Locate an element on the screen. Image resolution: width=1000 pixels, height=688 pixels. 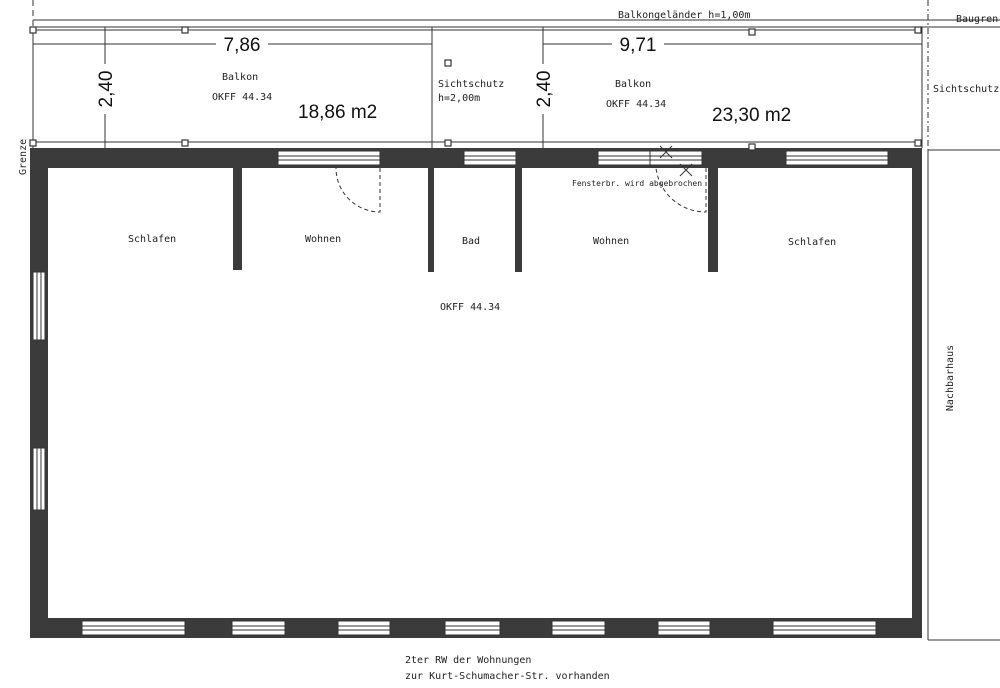
privacy-screen-height: h=2,00m is located at coordinates (459, 98).